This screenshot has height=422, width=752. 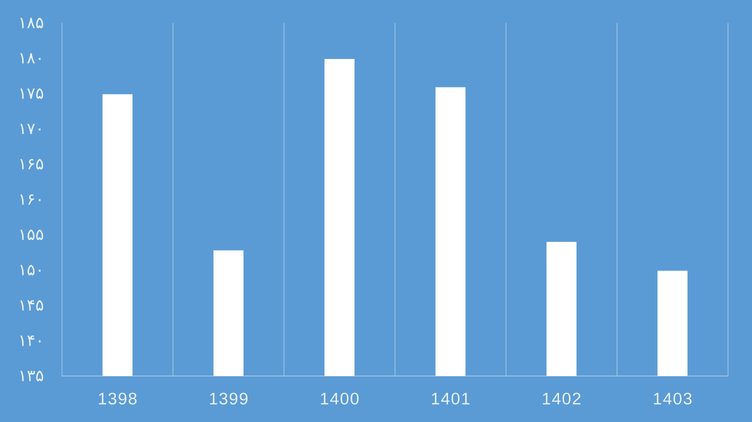 I want to click on y-tick-label: ۱۵۰, so click(x=30, y=270).